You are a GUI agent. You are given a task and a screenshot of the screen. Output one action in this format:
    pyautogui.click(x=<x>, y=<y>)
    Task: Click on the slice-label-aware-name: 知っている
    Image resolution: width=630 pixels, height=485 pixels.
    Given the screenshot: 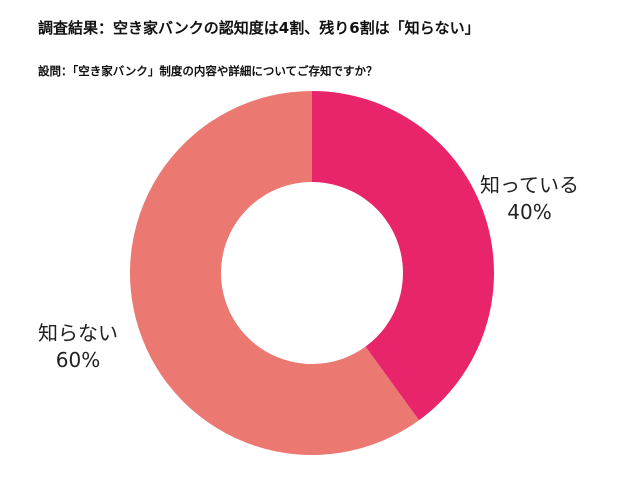 What is the action you would take?
    pyautogui.click(x=529, y=185)
    